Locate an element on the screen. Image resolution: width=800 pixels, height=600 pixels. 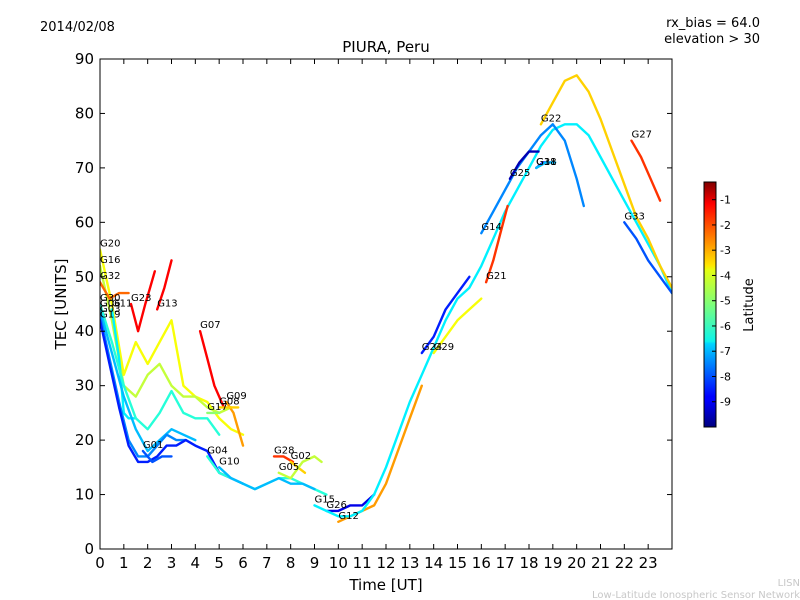
credit-long: Low-Latitude Ionospheric Sensor Network is located at coordinates (696, 595).